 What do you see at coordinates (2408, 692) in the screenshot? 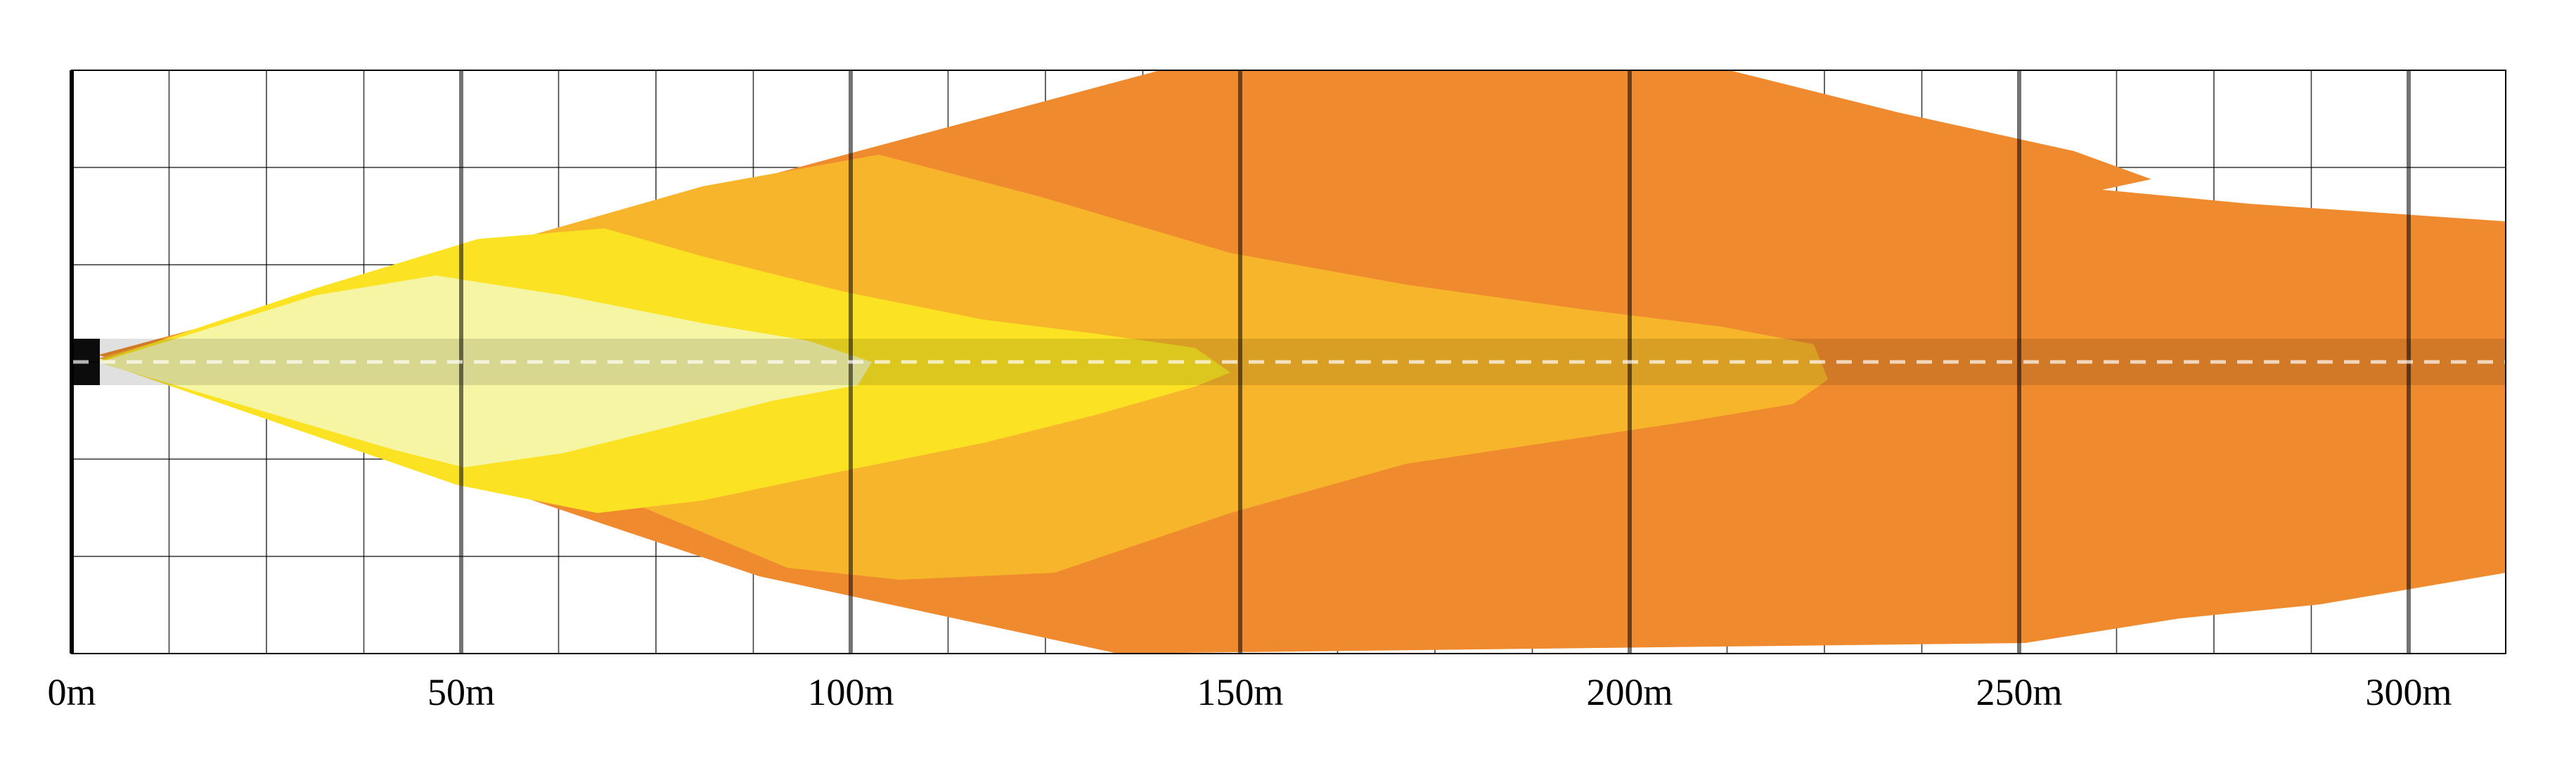
I see `tick-label-300m: 300m` at bounding box center [2408, 692].